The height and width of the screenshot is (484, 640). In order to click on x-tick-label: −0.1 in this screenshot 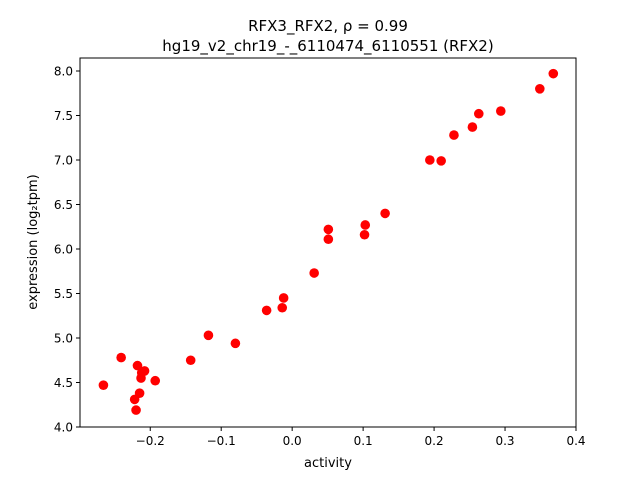, I will do `click(221, 441)`.